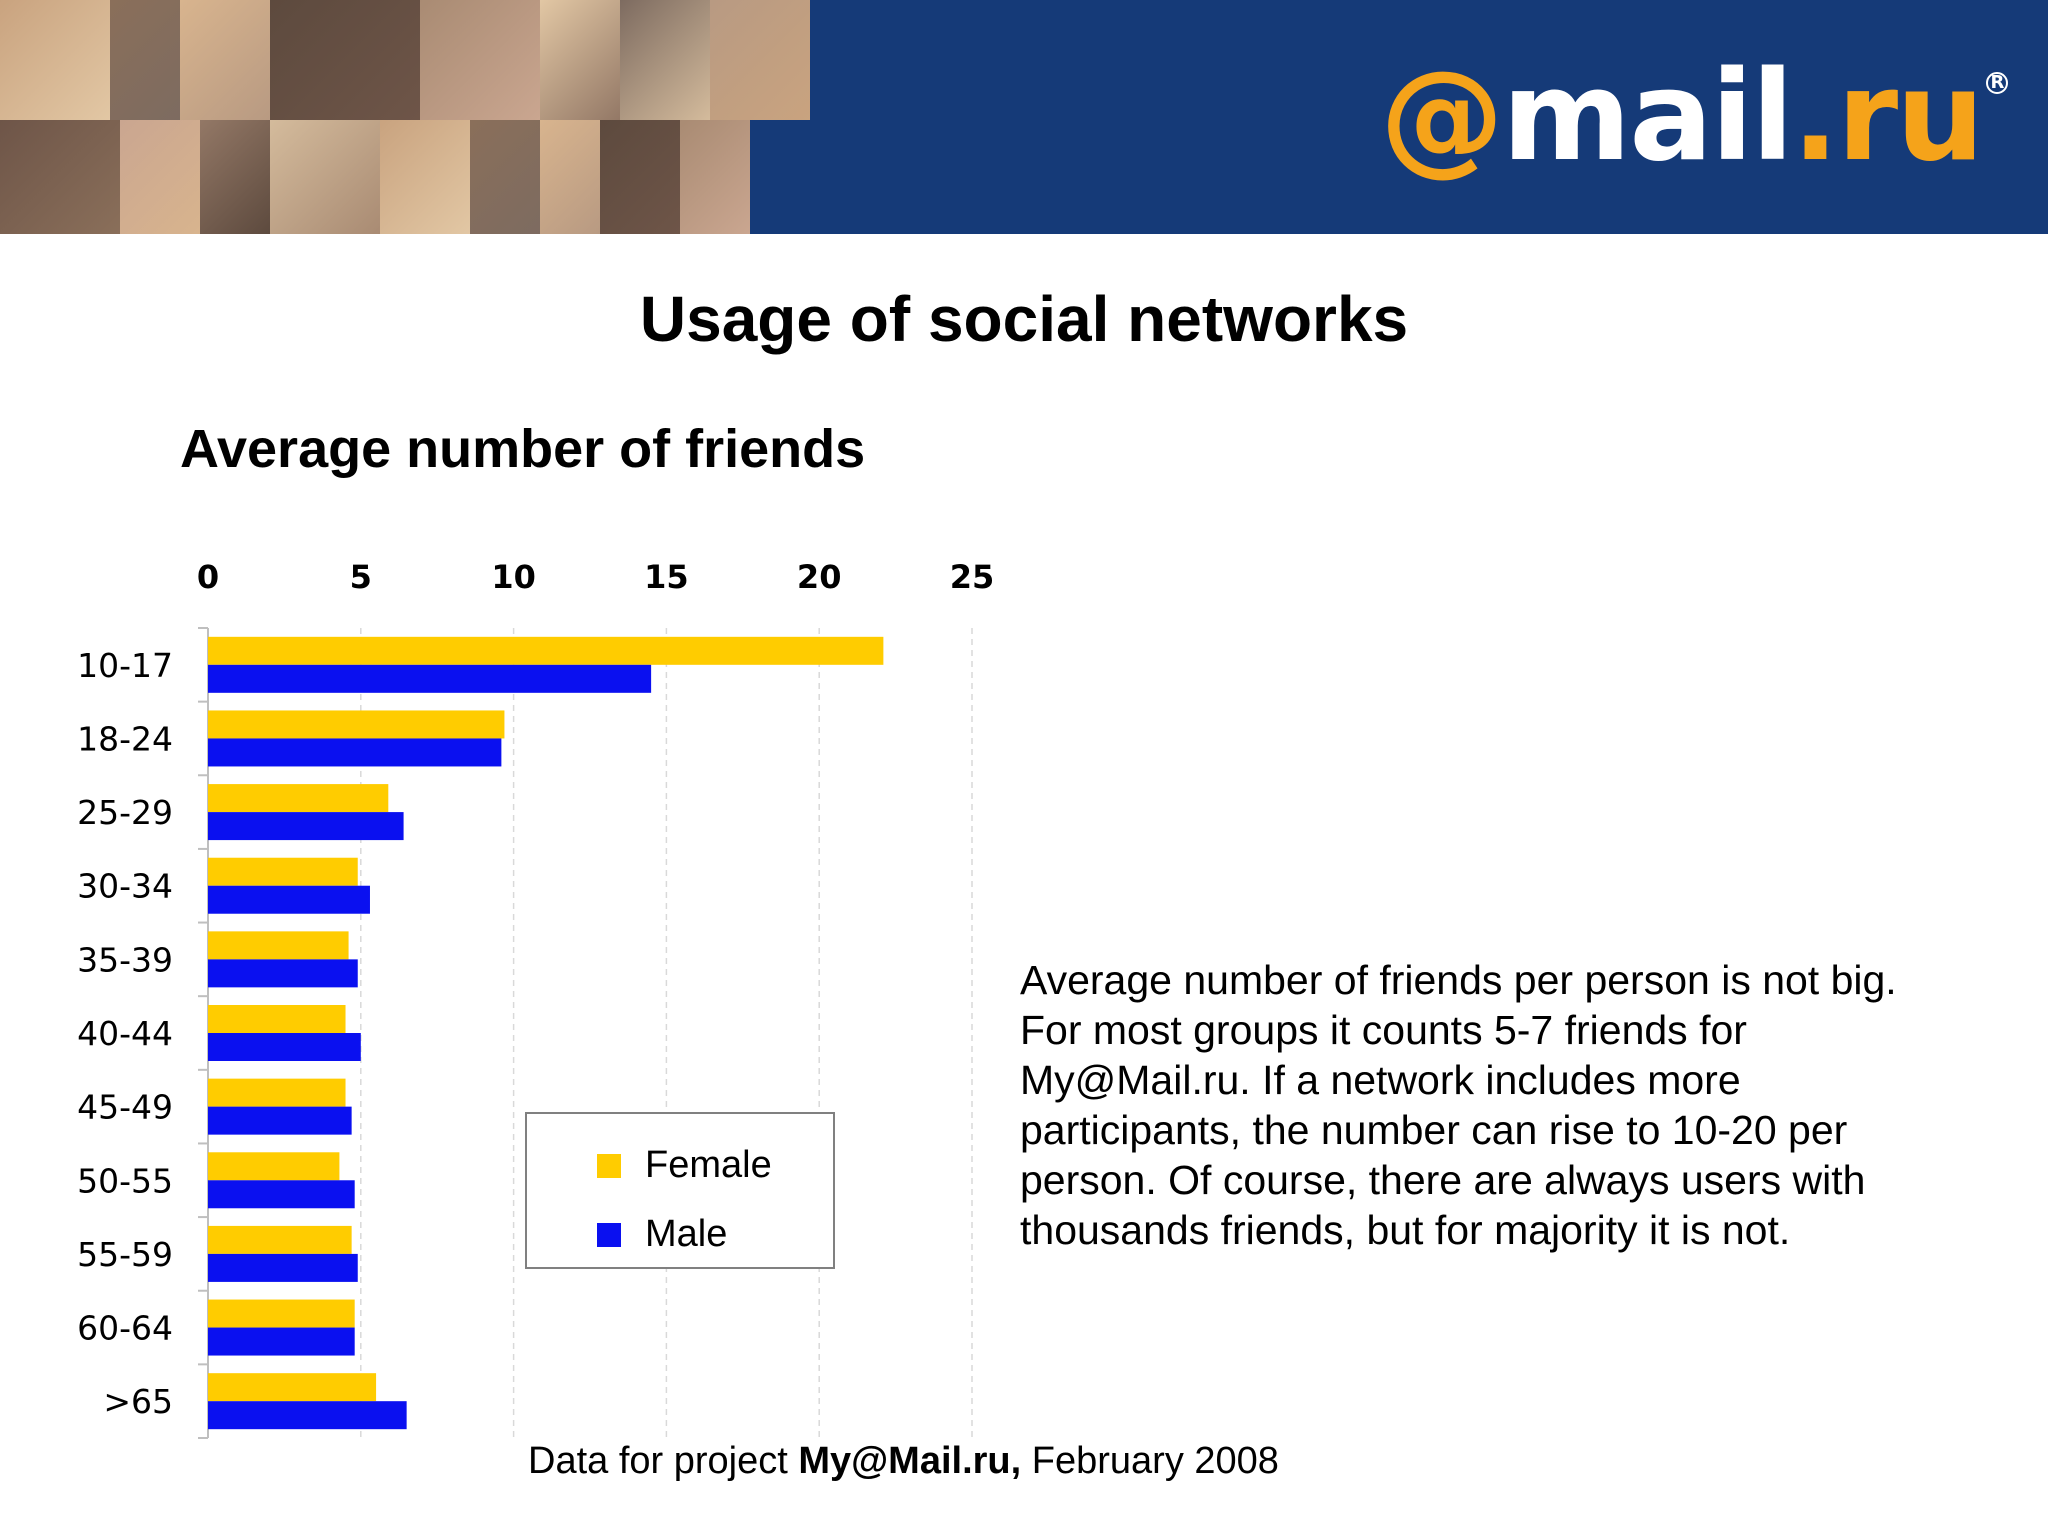 The height and width of the screenshot is (1536, 2048). What do you see at coordinates (523, 449) in the screenshot?
I see `chart-title: Average number of friends` at bounding box center [523, 449].